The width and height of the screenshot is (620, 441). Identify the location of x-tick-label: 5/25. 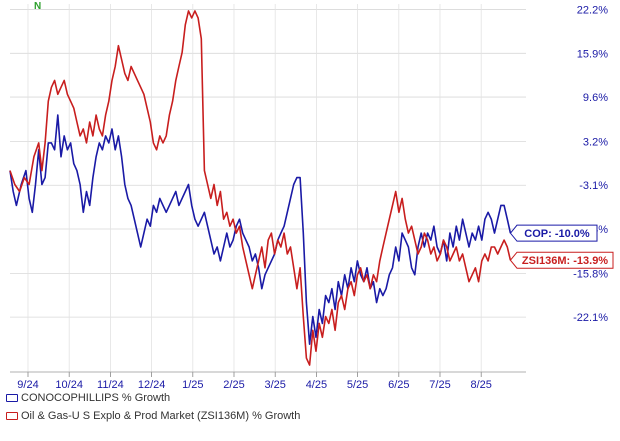
(357, 385).